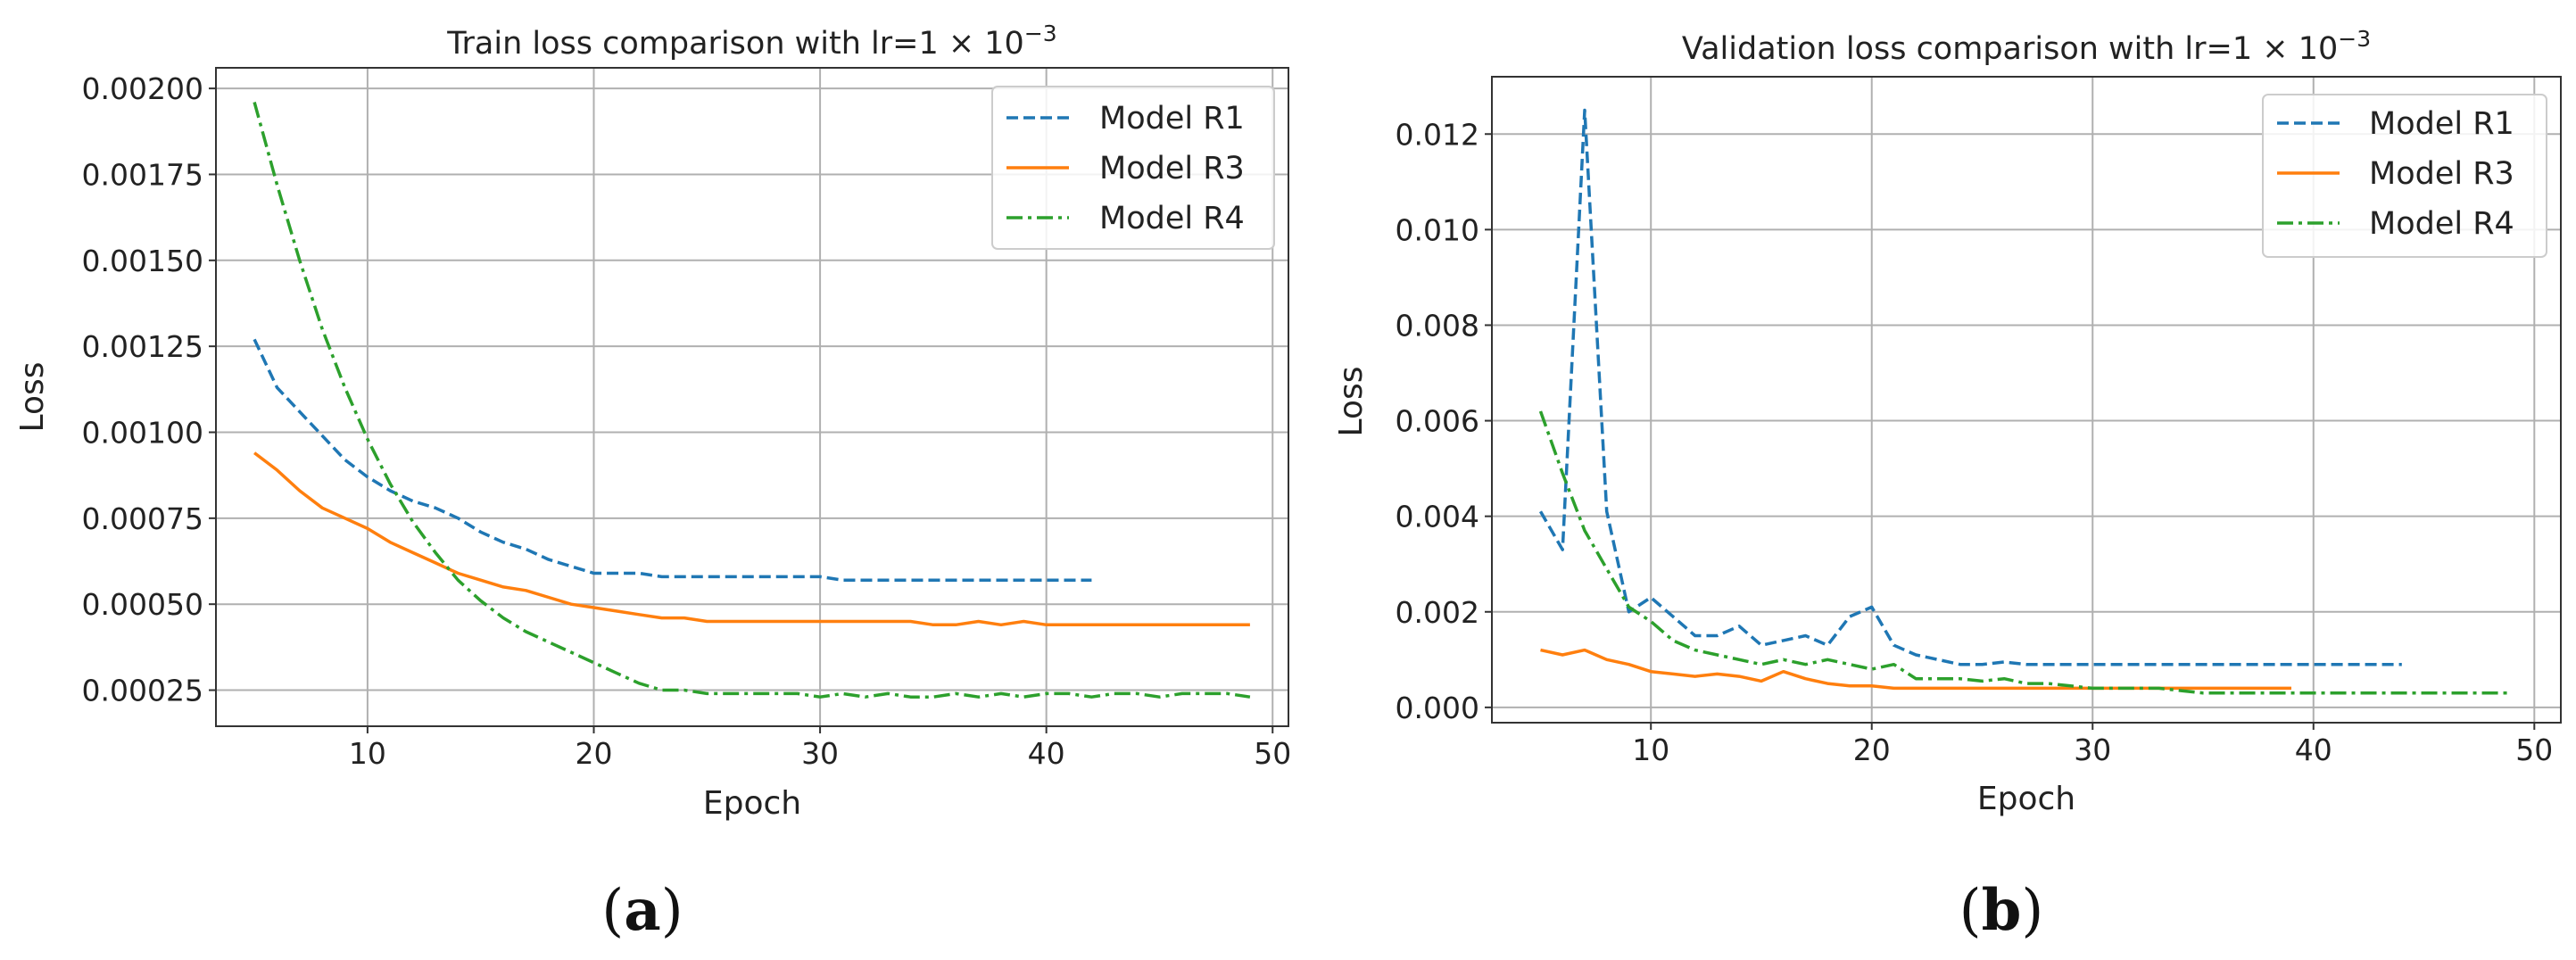 The height and width of the screenshot is (960, 2576). What do you see at coordinates (2313, 749) in the screenshot?
I see `x-tick-label-b: 40` at bounding box center [2313, 749].